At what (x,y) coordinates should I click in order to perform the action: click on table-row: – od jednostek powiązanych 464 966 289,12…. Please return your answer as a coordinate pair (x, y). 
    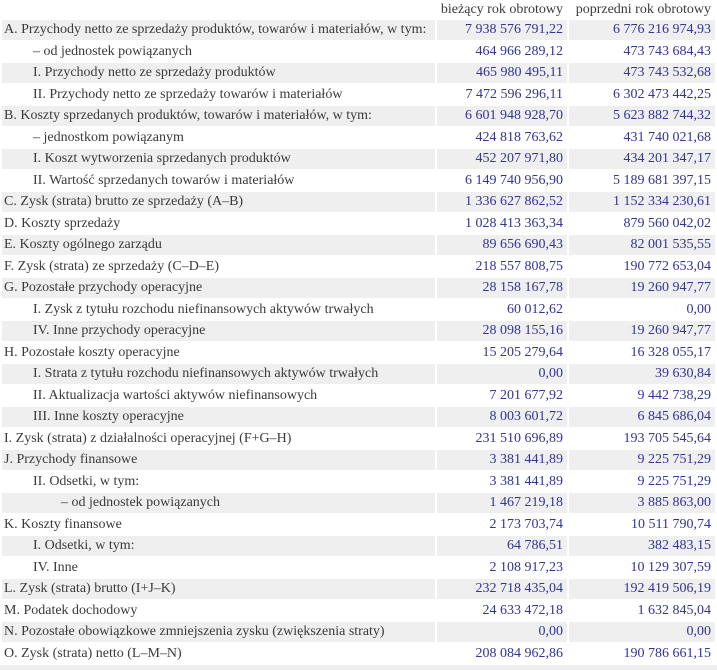
    Looking at the image, I should click on (358, 51).